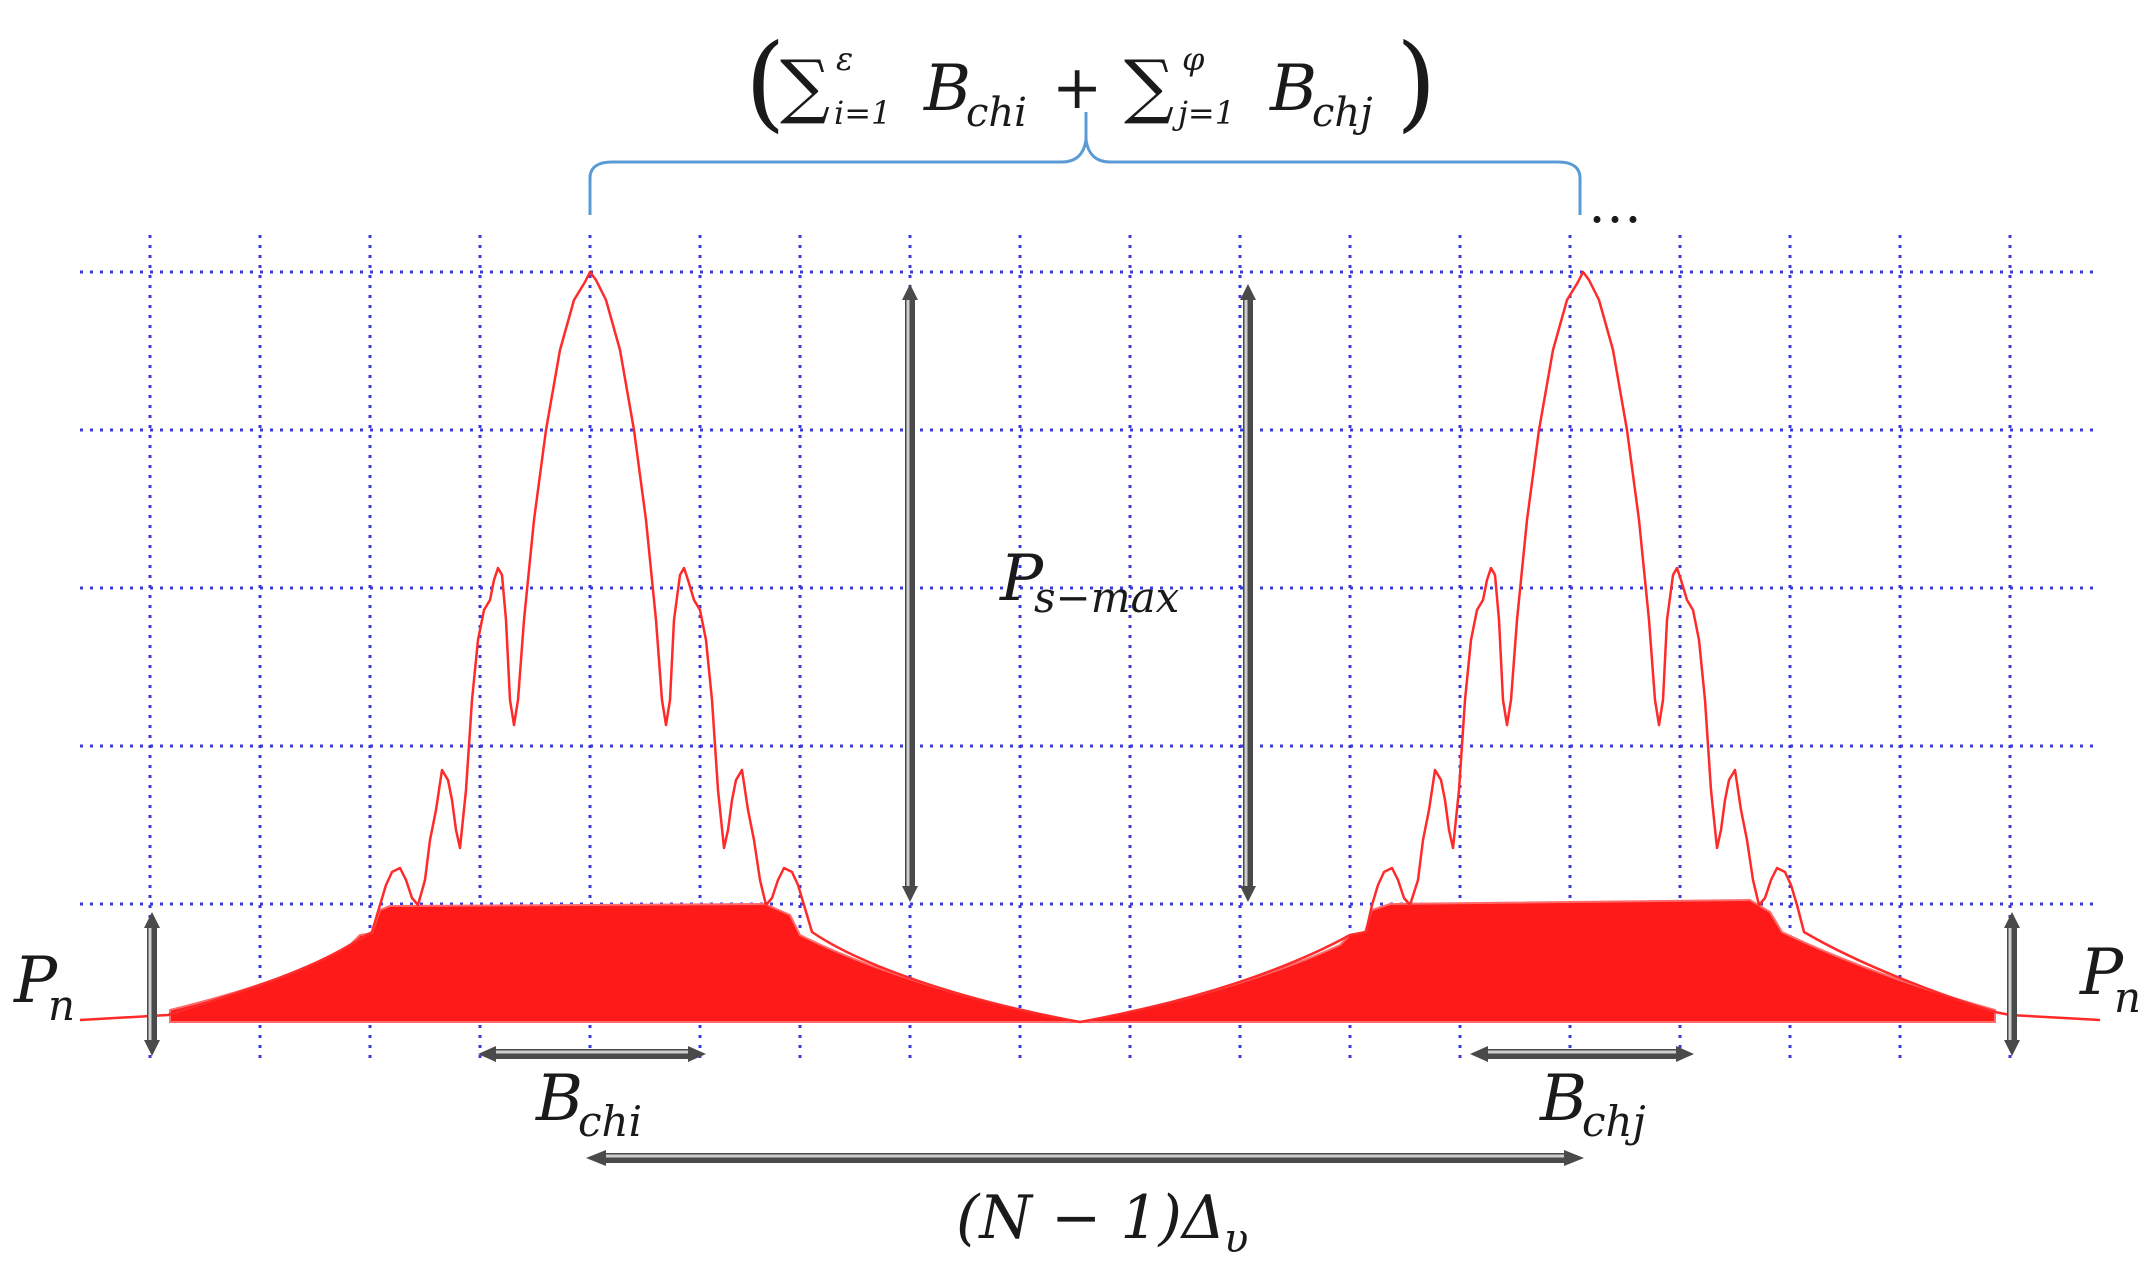  I want to click on bchj-arrow, so click(1582, 1054).